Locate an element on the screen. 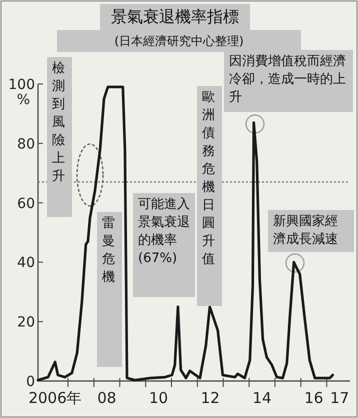 The width and height of the screenshot is (358, 418). annotation: 可能進入景氣衰退的機率(67%) is located at coordinates (164, 245).